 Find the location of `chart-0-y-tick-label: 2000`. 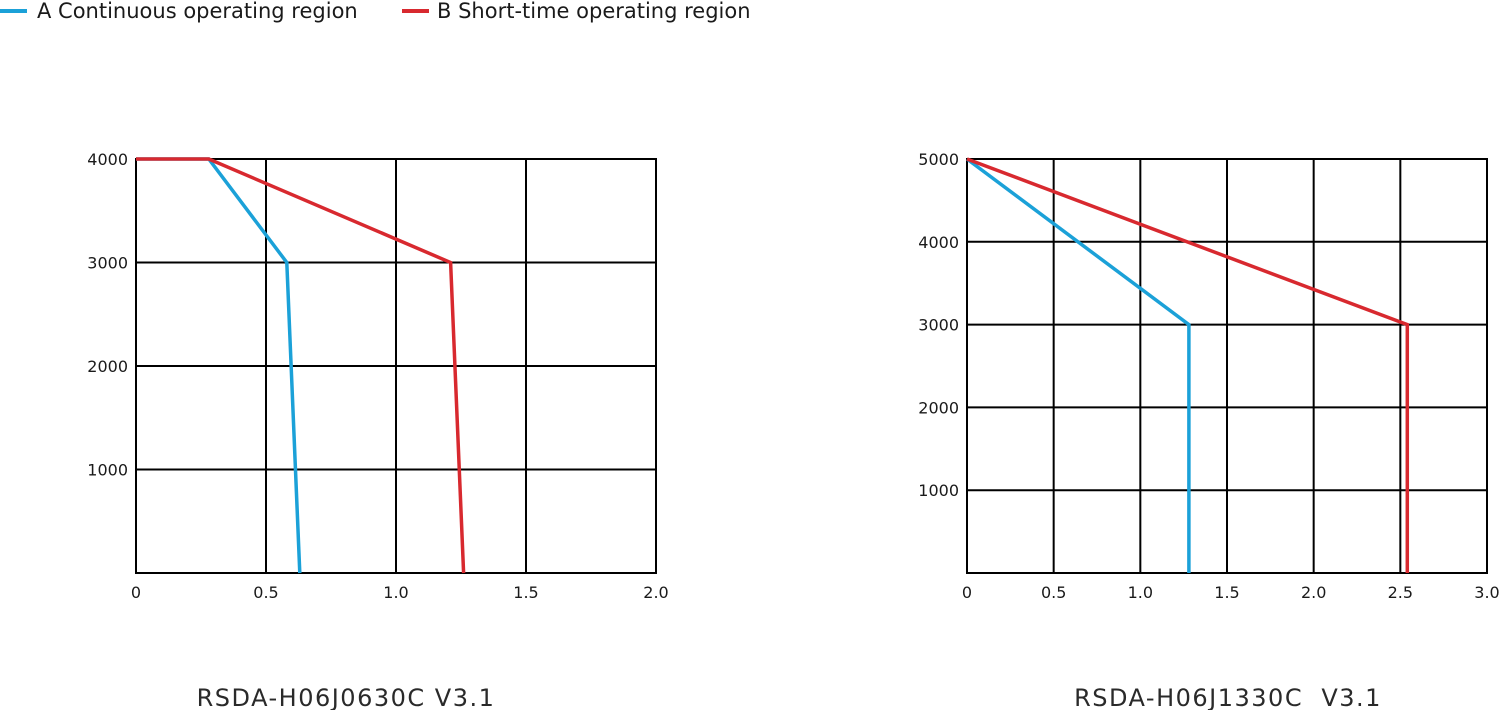

chart-0-y-tick-label: 2000 is located at coordinates (107, 366).